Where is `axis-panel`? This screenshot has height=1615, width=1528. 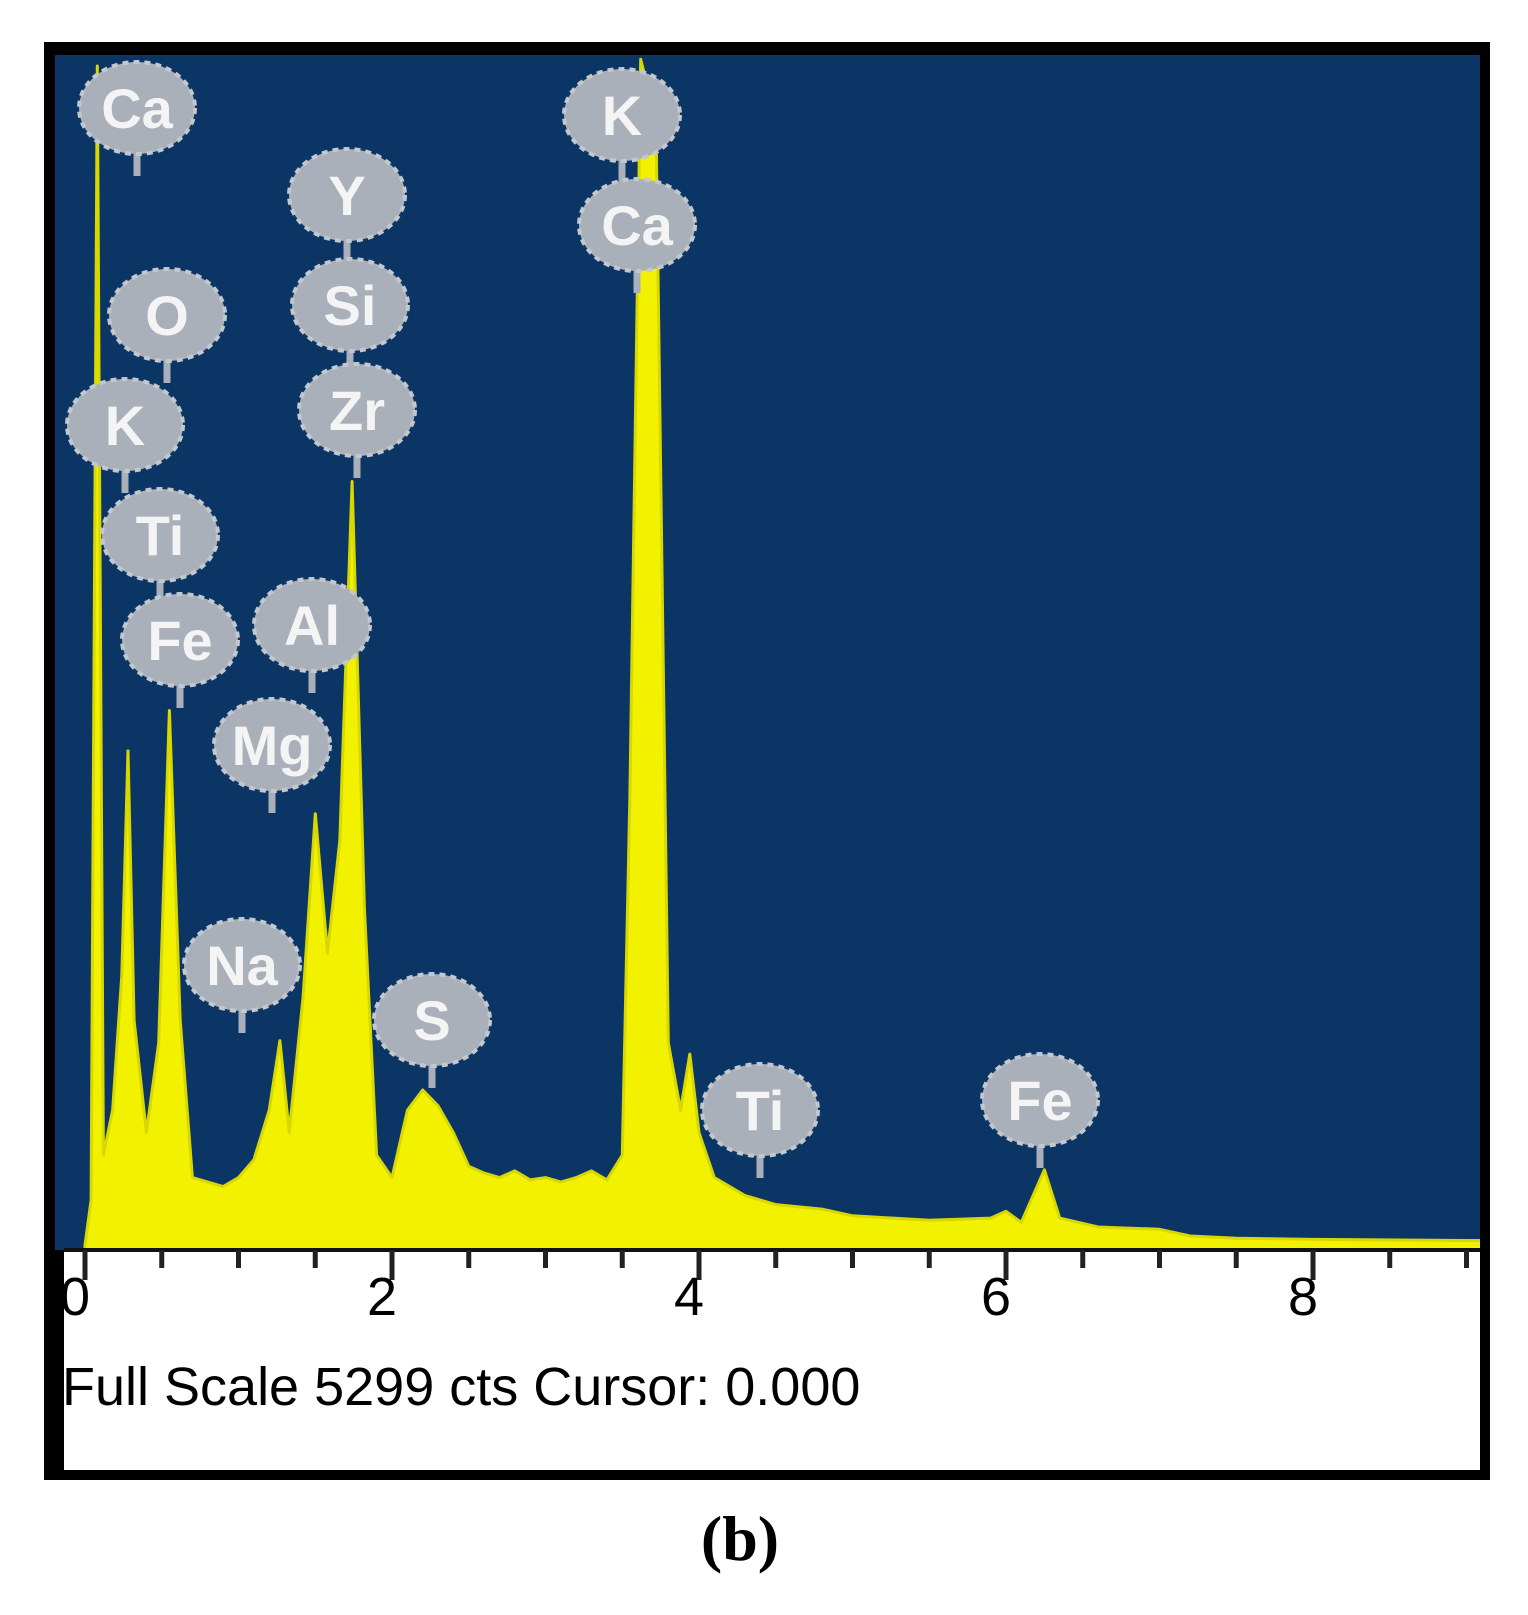 axis-panel is located at coordinates (772, 1361).